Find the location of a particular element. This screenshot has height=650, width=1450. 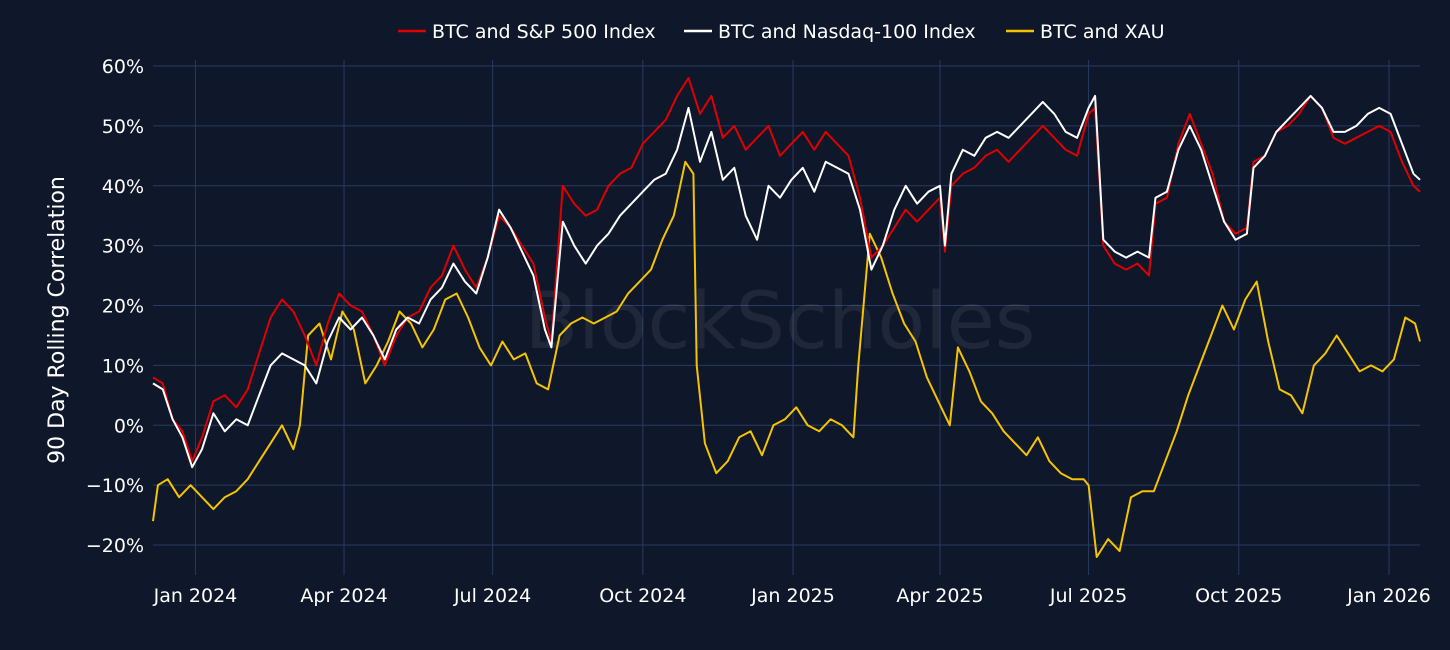

y-axis-label: 90 Day Rolling Correlation is located at coordinates (57, 320).